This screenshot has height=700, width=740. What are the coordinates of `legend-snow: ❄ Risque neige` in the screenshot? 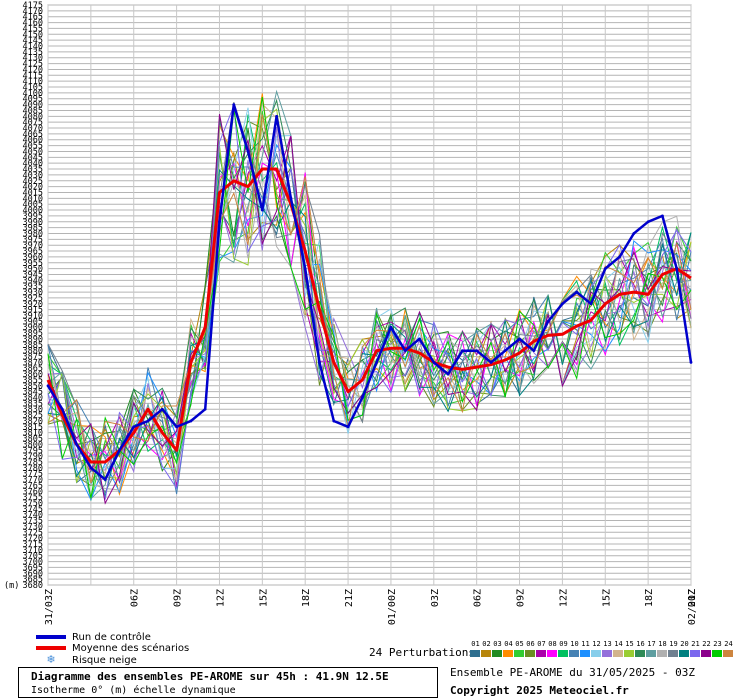 It's located at (86, 660).